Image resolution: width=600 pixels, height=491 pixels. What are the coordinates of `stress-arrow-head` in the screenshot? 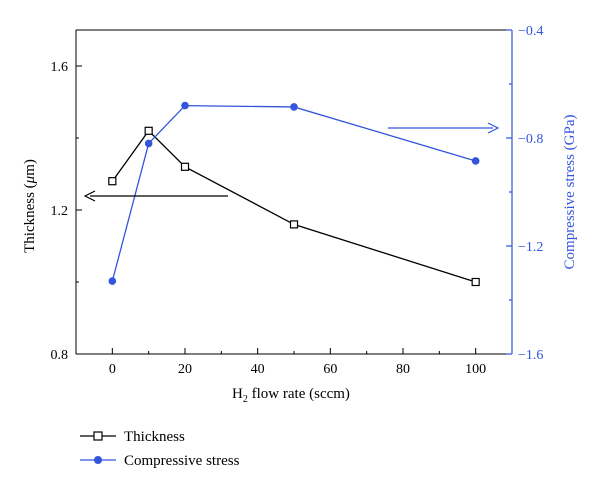 It's located at (493, 128).